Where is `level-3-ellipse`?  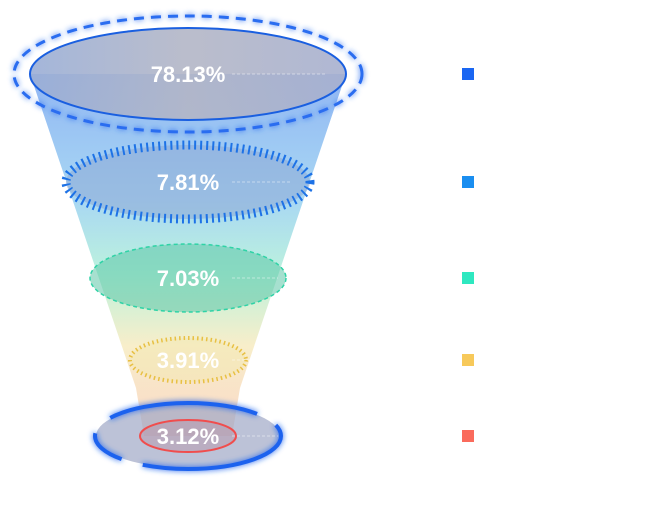 level-3-ellipse is located at coordinates (188, 278).